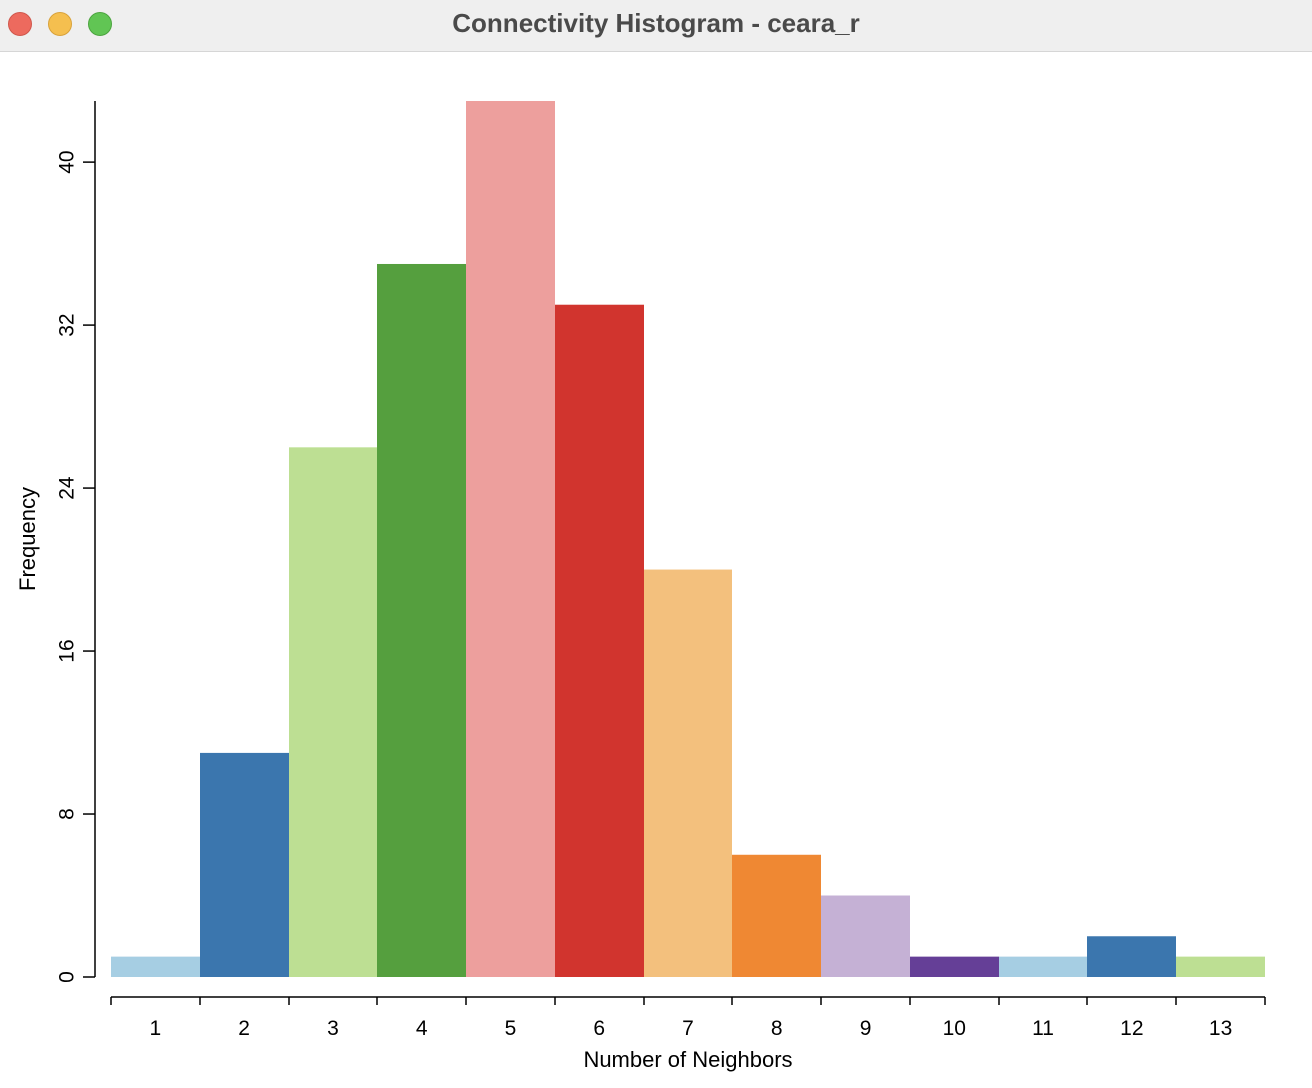  What do you see at coordinates (67, 488) in the screenshot?
I see `y-tick-label-24: 24` at bounding box center [67, 488].